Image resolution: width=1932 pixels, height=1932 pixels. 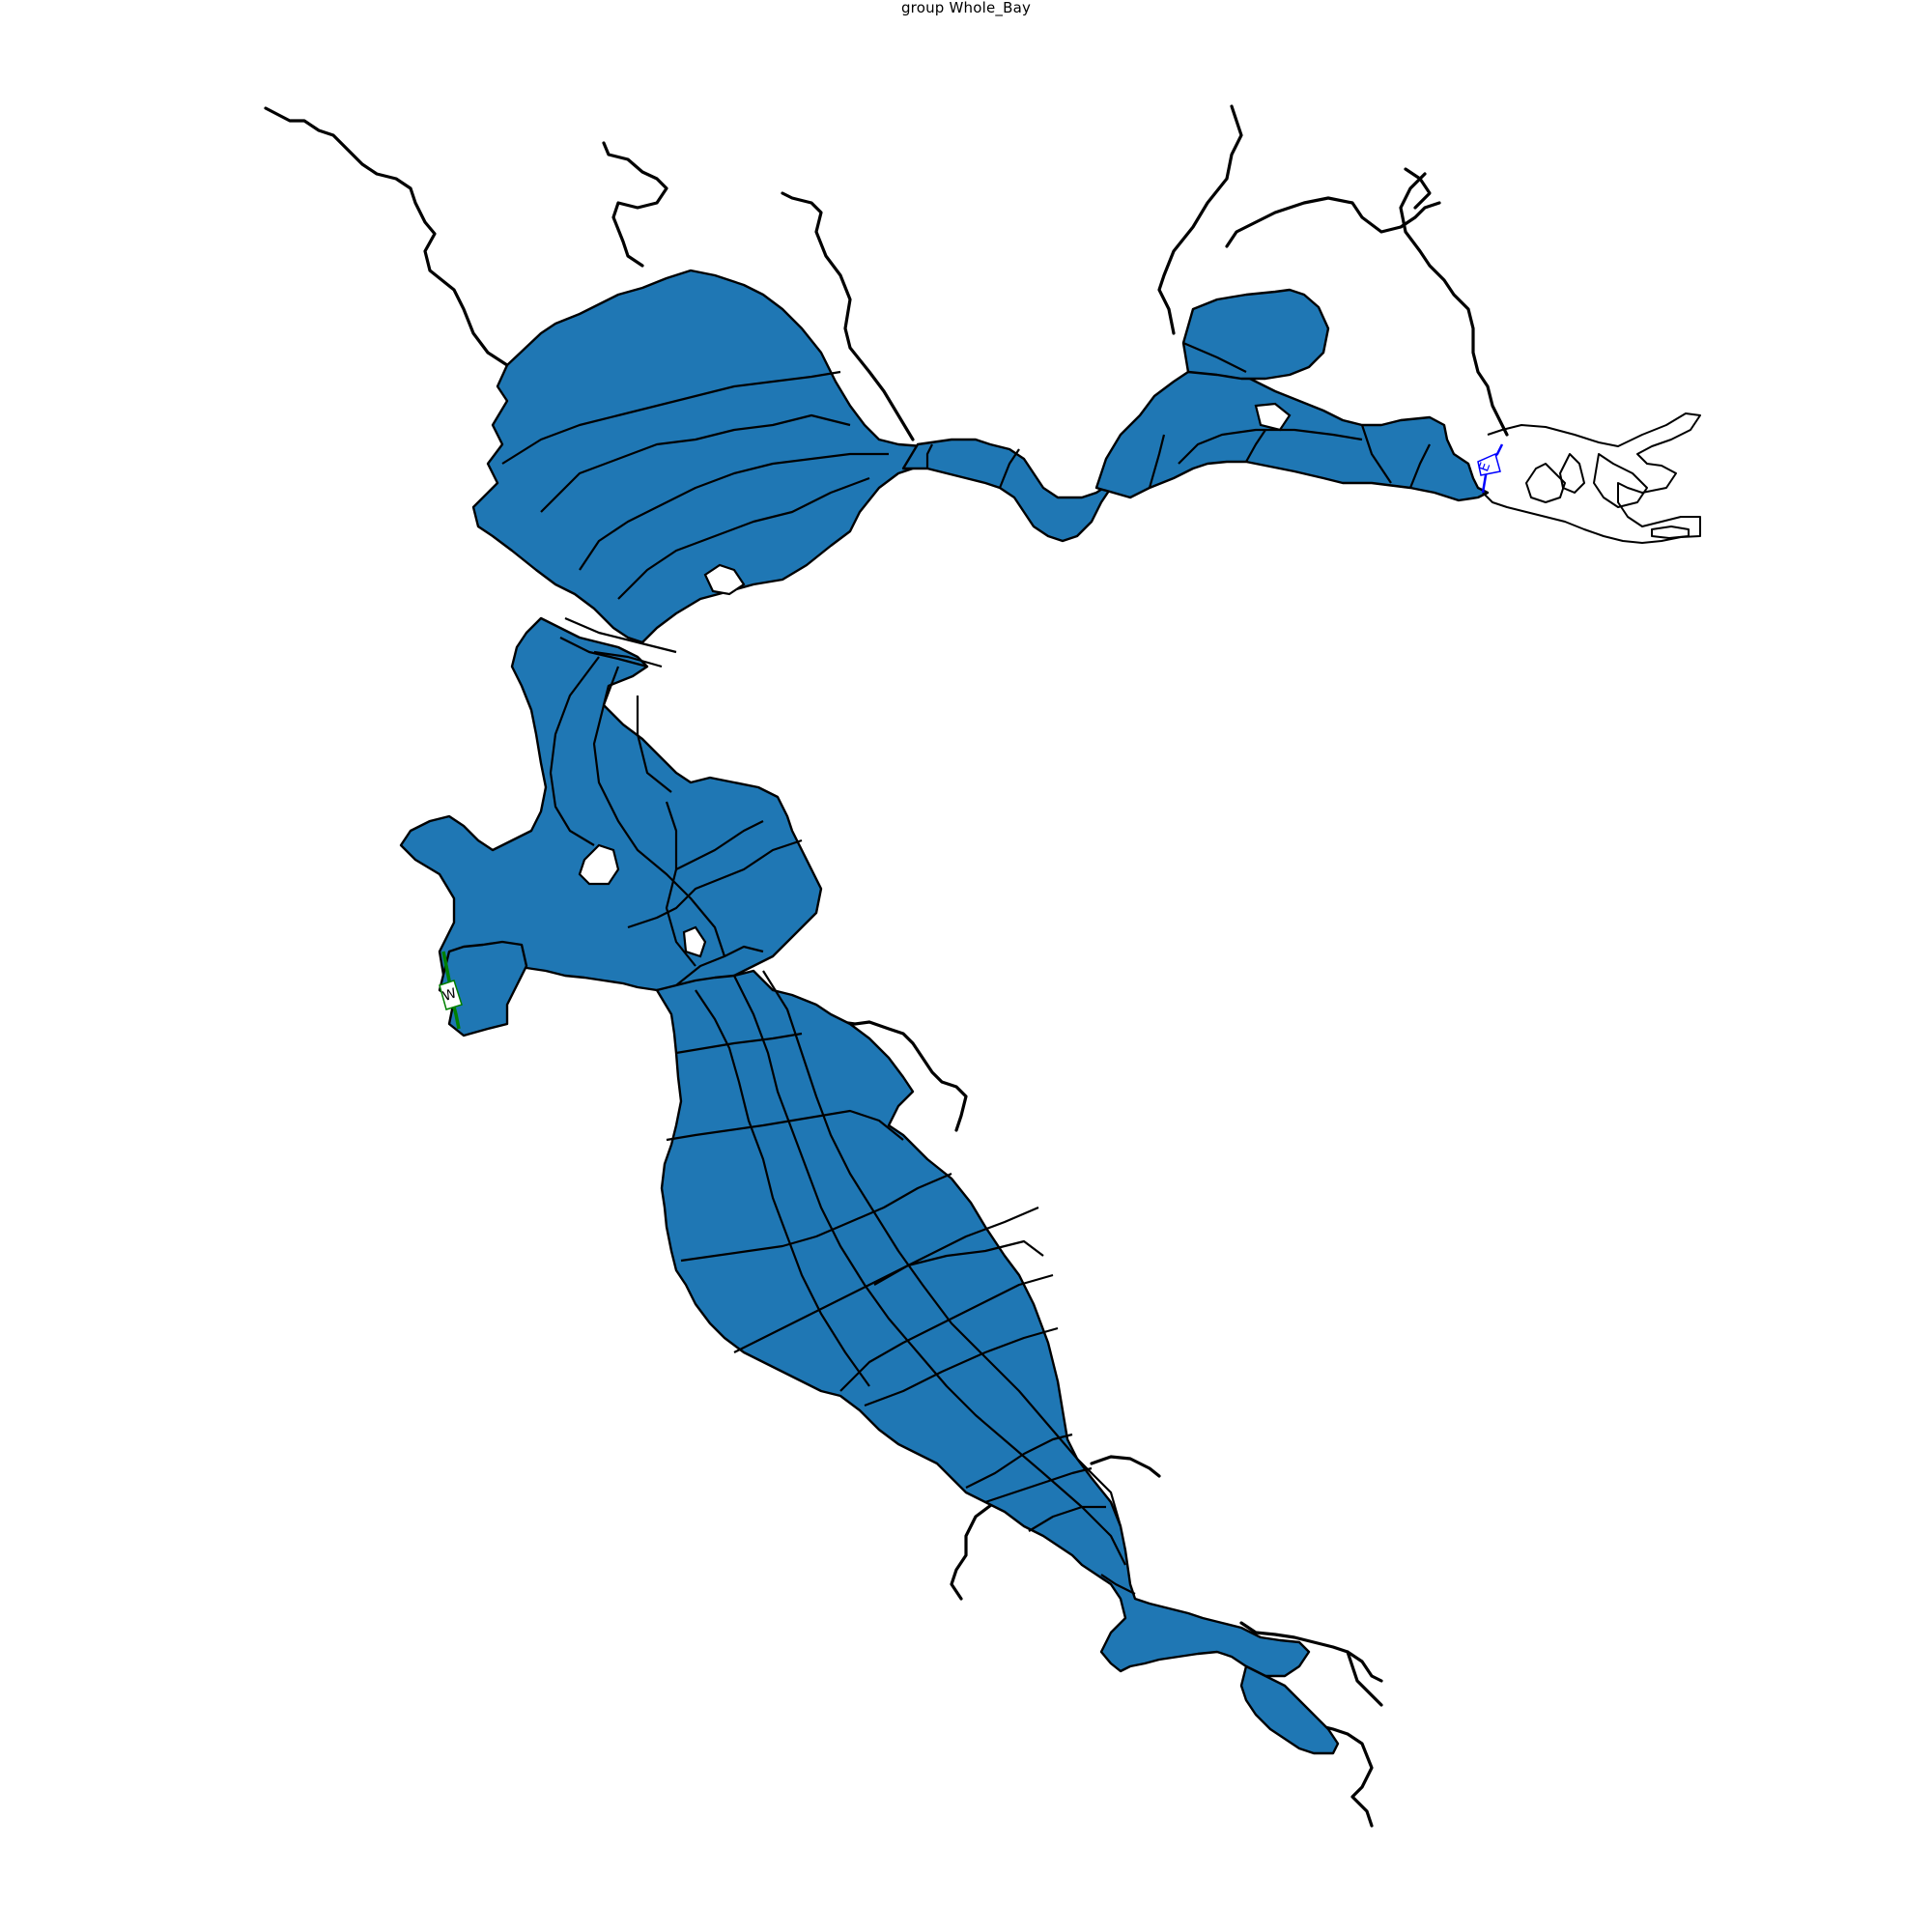 I want to click on island-alcatraz, so click(x=694, y=941).